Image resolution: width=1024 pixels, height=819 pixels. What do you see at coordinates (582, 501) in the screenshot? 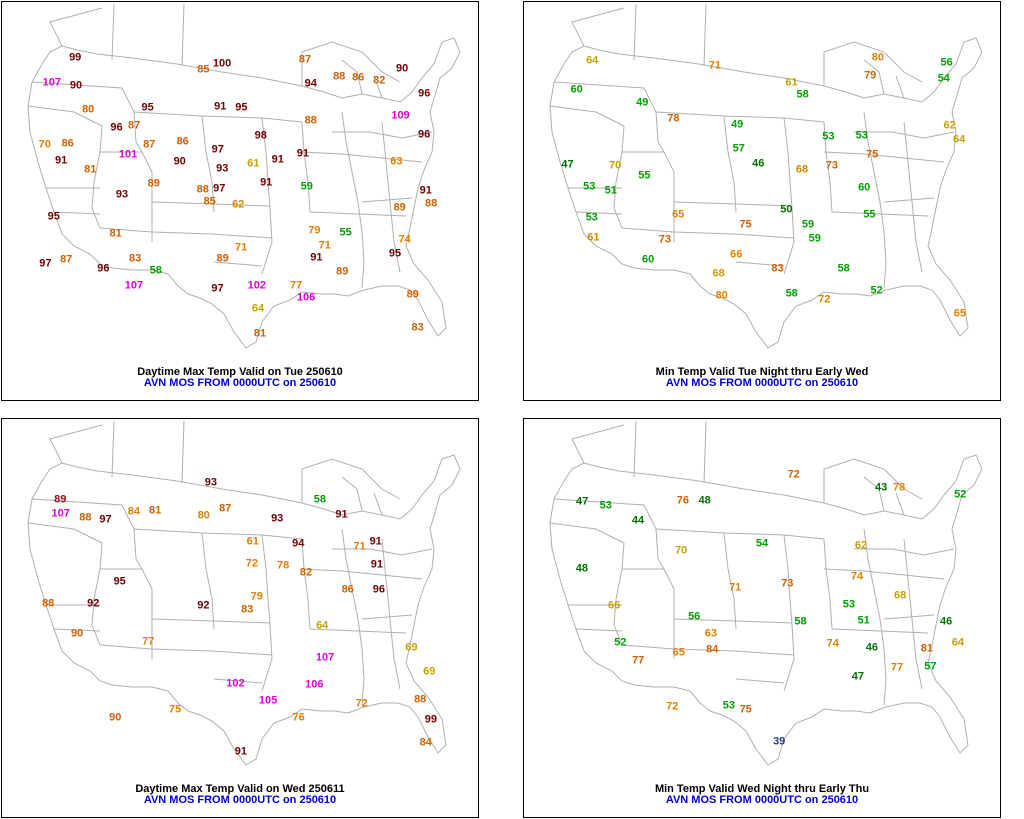
I see `temp-label: 47` at bounding box center [582, 501].